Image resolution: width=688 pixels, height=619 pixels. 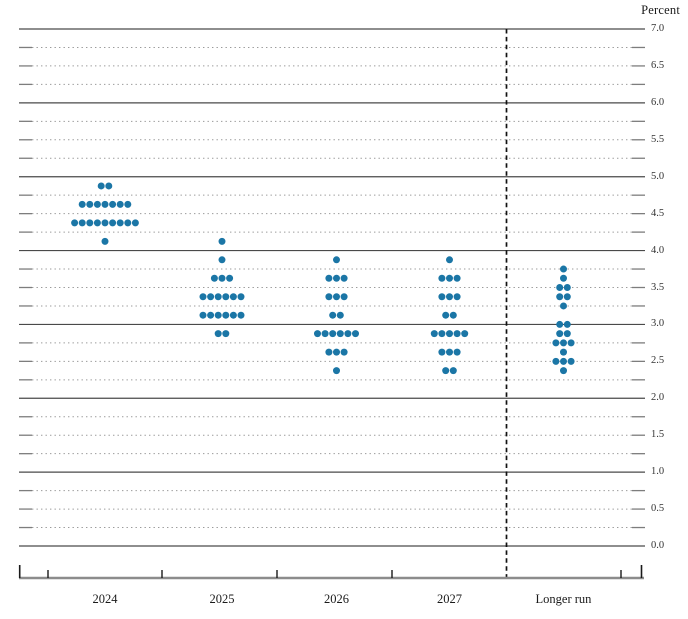 I want to click on y-axis-tick-label: 5.5, so click(x=658, y=139).